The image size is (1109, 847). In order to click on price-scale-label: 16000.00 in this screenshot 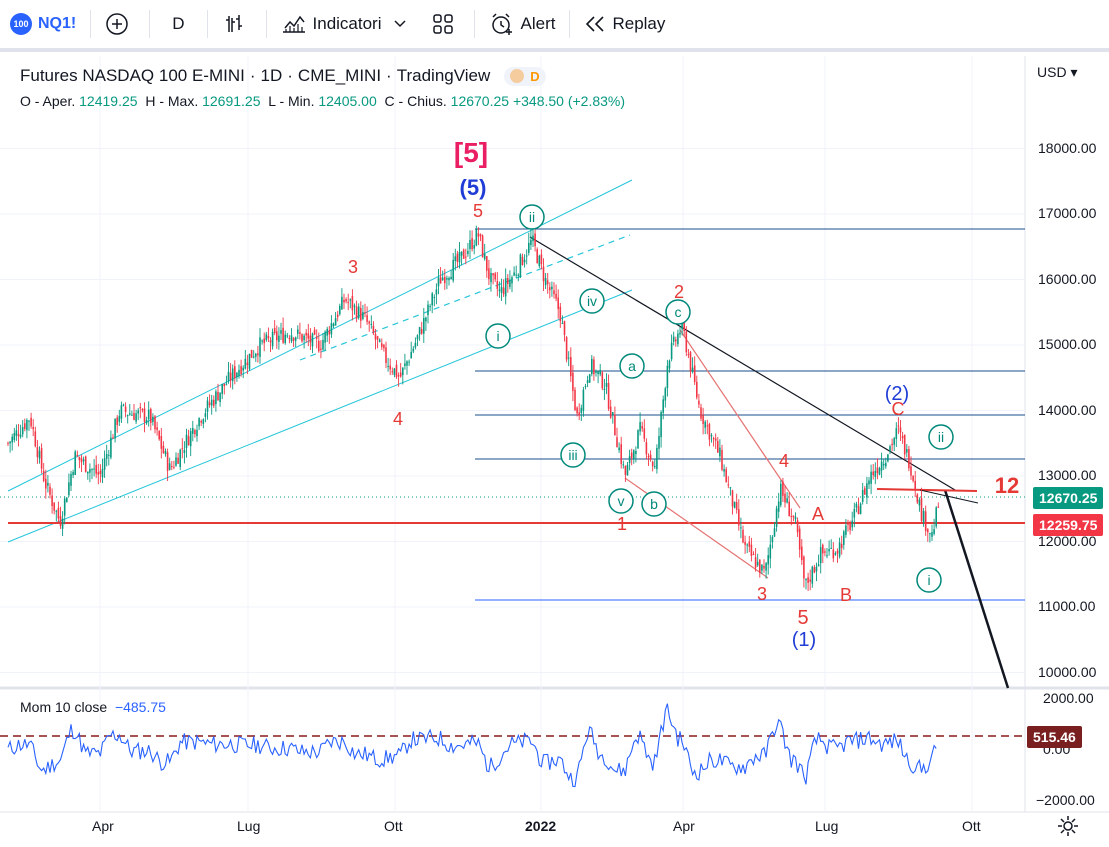, I will do `click(1067, 278)`.